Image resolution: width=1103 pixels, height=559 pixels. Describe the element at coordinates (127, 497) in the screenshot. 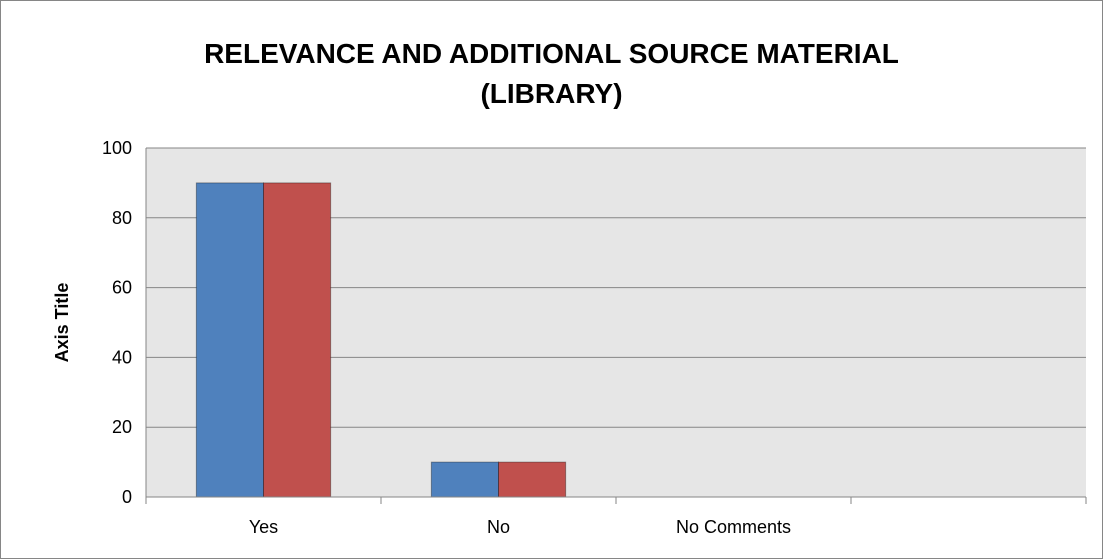

I see `y-tick-label-0: 0` at that location.